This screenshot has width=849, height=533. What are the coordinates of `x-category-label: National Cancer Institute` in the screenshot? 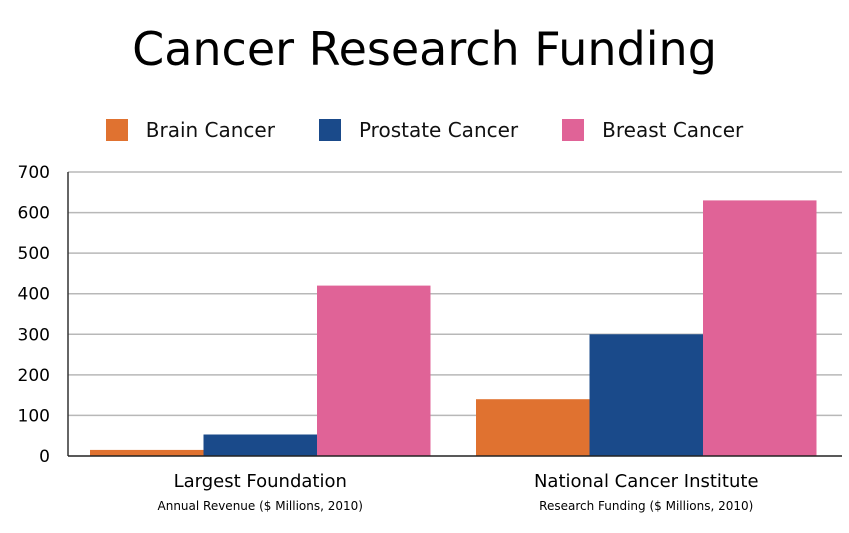 It's located at (646, 481).